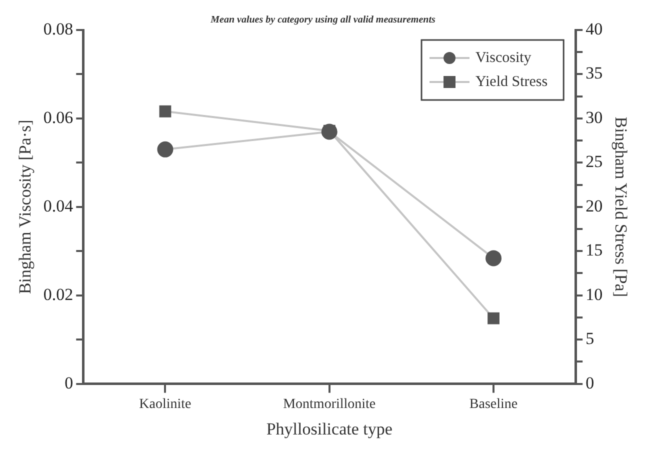 This screenshot has height=455, width=646. I want to click on x-tick-label: Montmorillonite, so click(329, 404).